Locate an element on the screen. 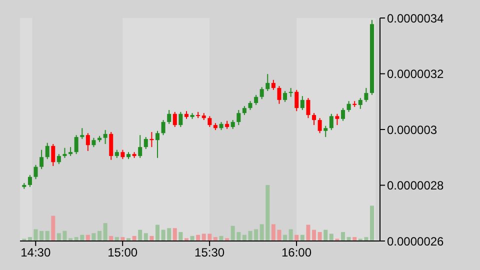 This screenshot has height=270, width=480. x-tick-label: 14:30 is located at coordinates (35, 253).